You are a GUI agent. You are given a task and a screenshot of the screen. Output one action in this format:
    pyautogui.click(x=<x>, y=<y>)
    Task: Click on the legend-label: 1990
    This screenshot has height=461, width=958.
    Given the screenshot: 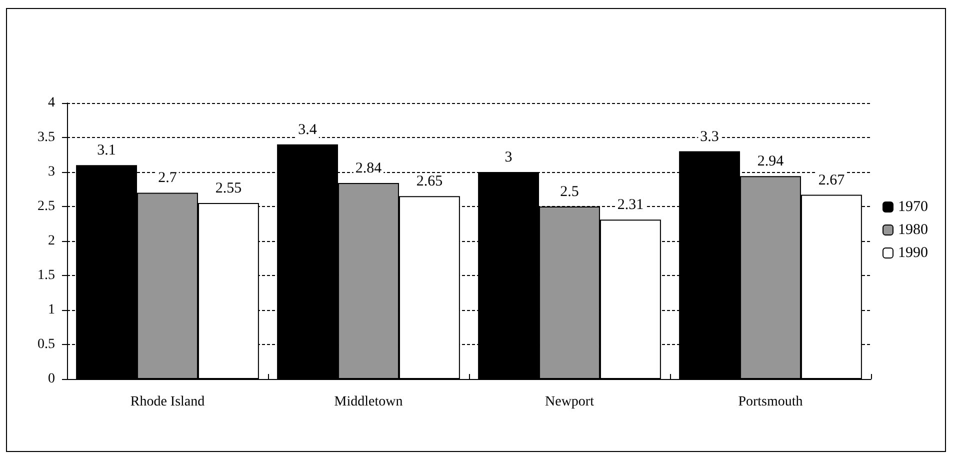 What is the action you would take?
    pyautogui.click(x=913, y=253)
    